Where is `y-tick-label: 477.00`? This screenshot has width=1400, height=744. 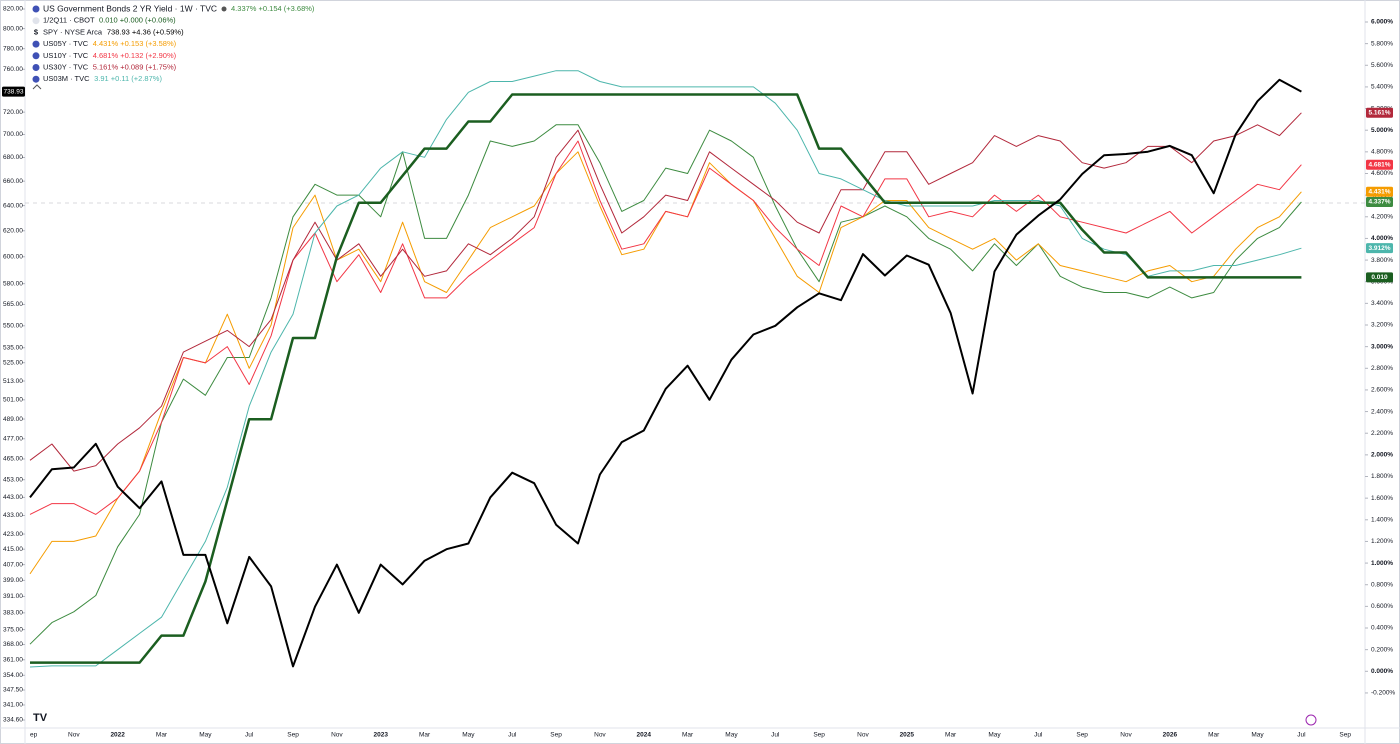 y-tick-label: 477.00 is located at coordinates (13, 438).